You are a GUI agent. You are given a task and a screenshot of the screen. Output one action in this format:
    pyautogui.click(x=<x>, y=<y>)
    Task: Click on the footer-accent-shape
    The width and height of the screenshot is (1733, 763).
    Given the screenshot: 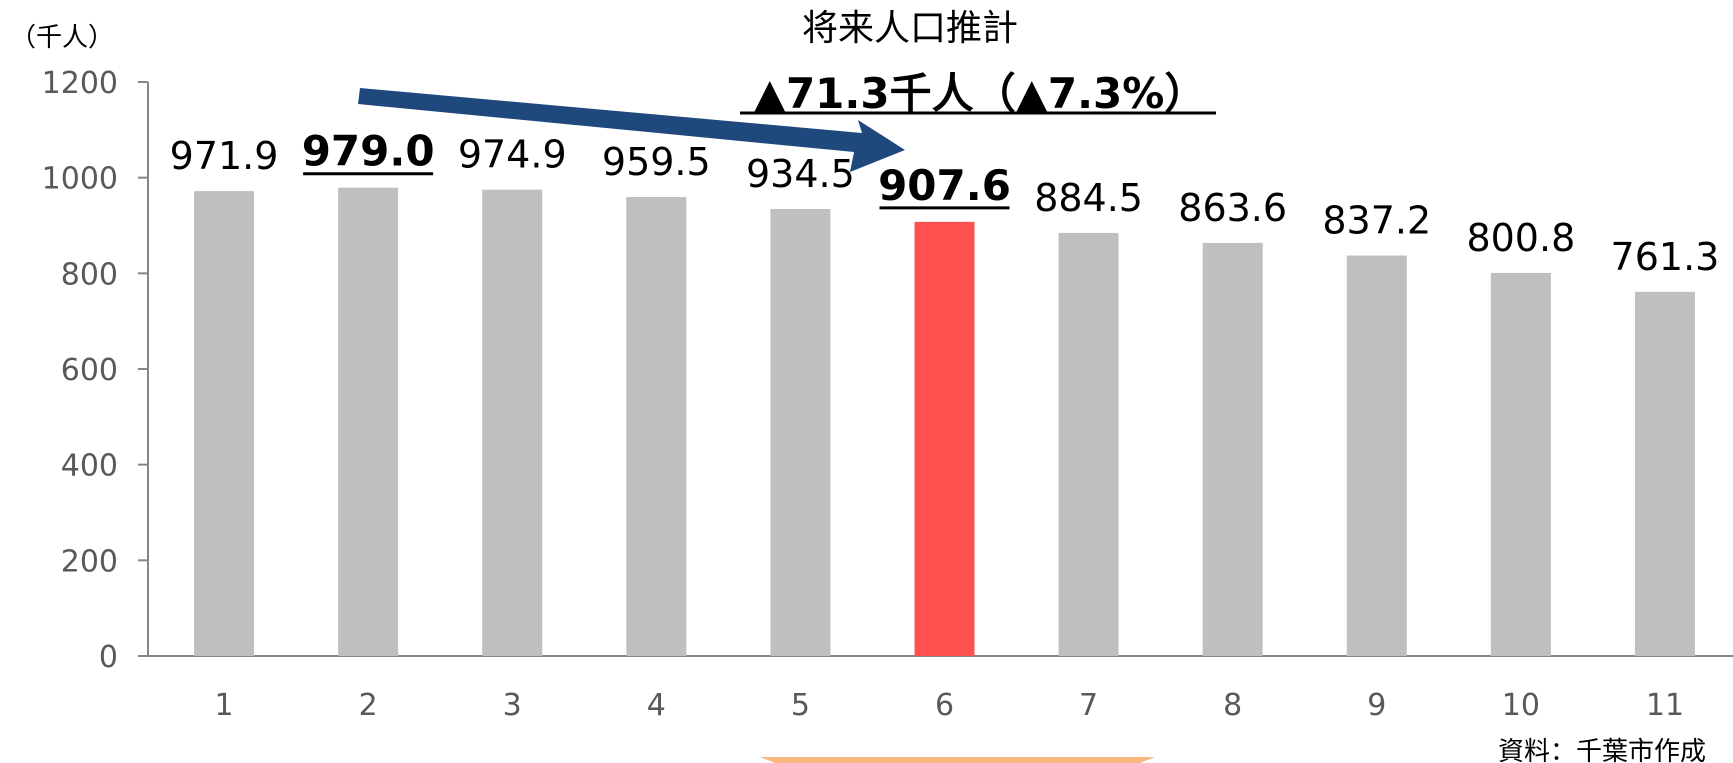 What is the action you would take?
    pyautogui.click(x=957, y=760)
    